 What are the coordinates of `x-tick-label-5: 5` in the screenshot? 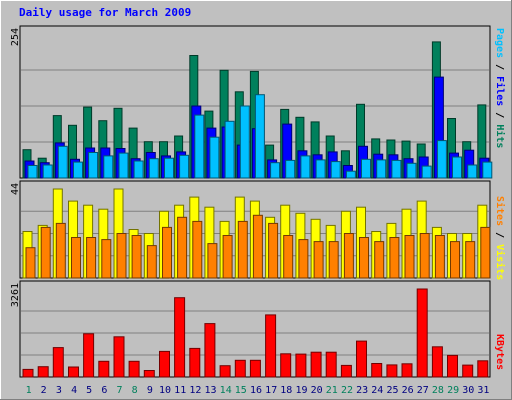 It's located at (89, 390).